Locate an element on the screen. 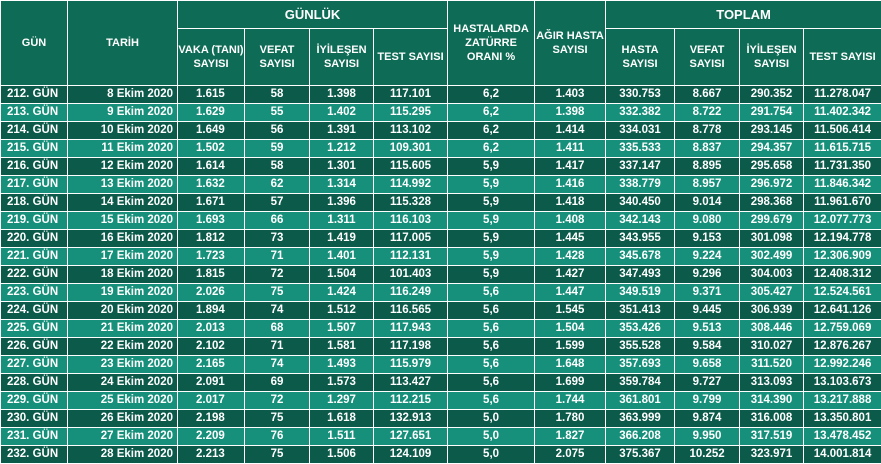  cell-toplam-iyilesen: 306.939 is located at coordinates (772, 311).